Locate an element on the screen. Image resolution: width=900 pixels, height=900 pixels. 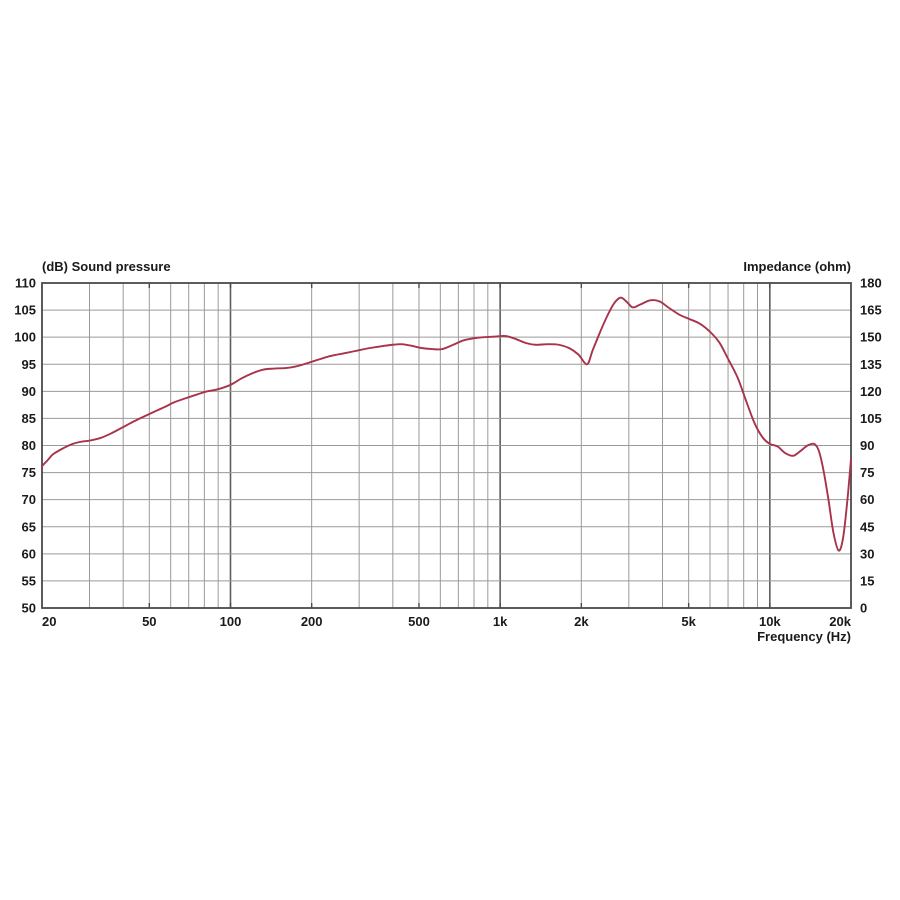
left-tick-100: 100 is located at coordinates (25, 337).